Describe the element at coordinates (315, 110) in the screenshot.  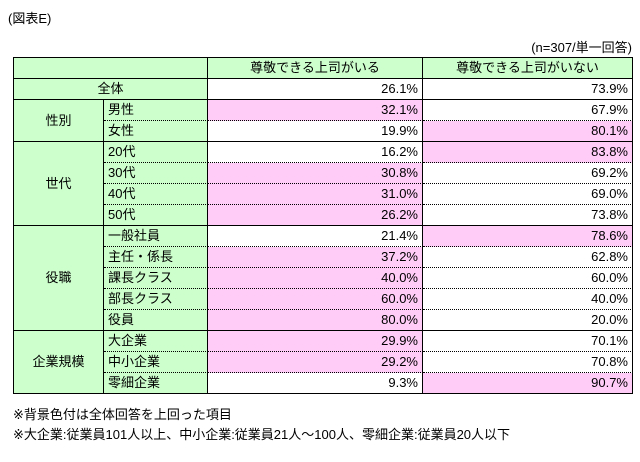
I see `value-cell-have: 32.1%` at that location.